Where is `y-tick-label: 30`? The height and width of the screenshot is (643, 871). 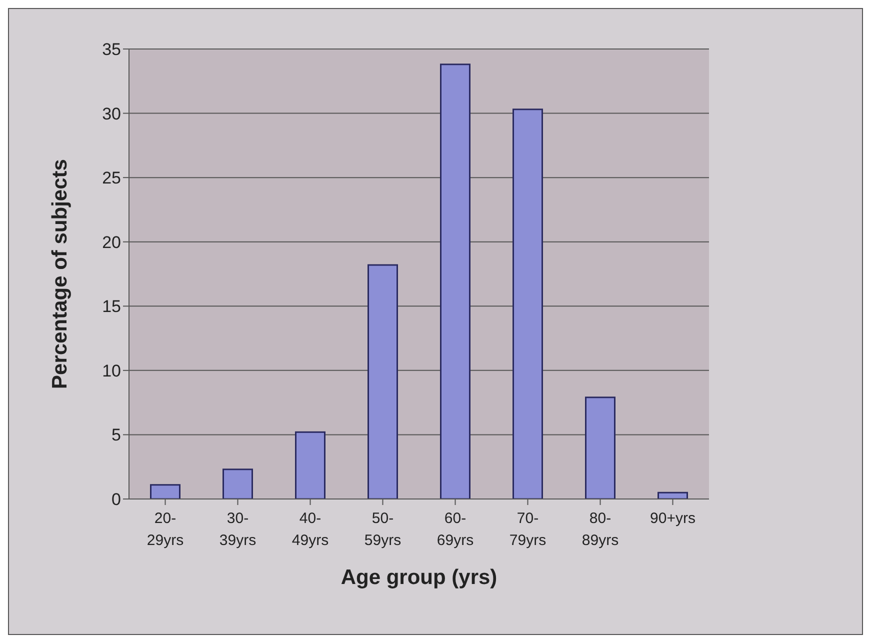
y-tick-label: 30 is located at coordinates (111, 114).